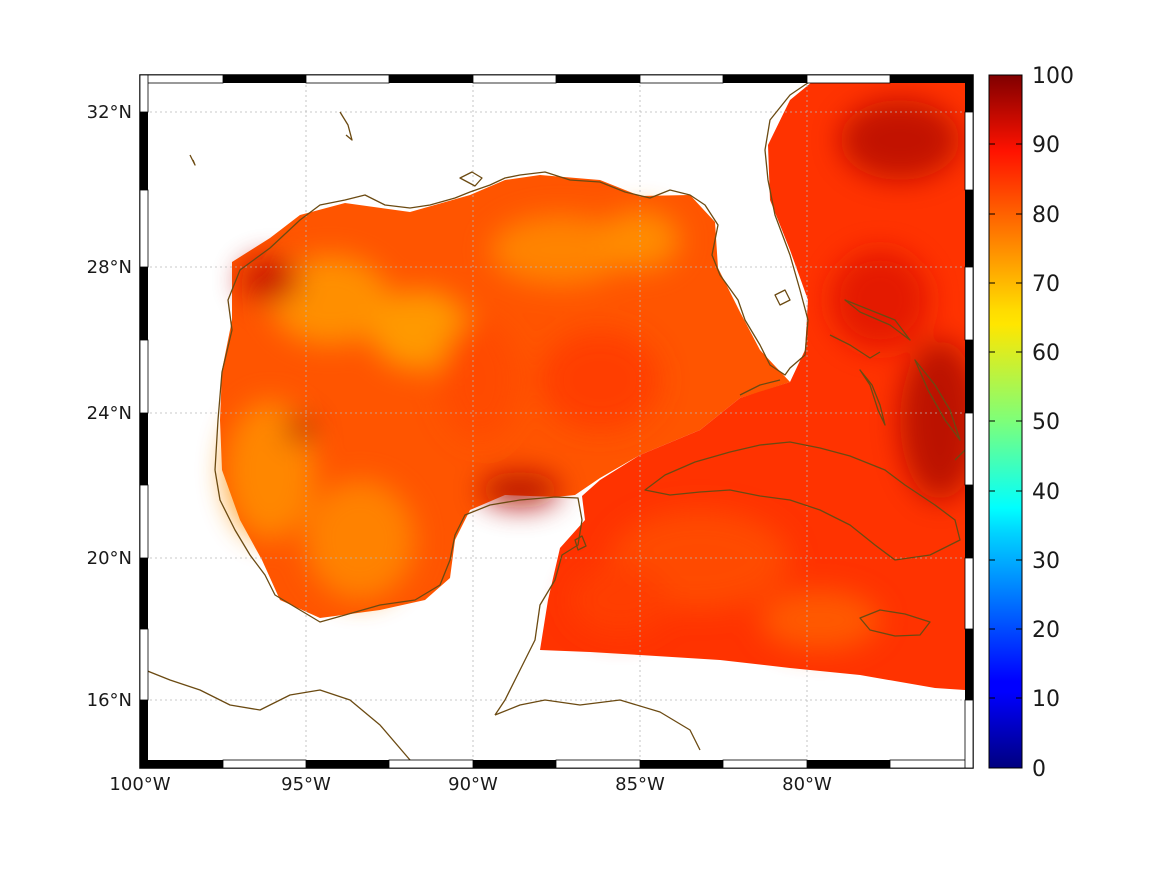 This screenshot has height=875, width=1167. Describe the element at coordinates (1046, 353) in the screenshot. I see `colorbar-tick-60: 60` at that location.